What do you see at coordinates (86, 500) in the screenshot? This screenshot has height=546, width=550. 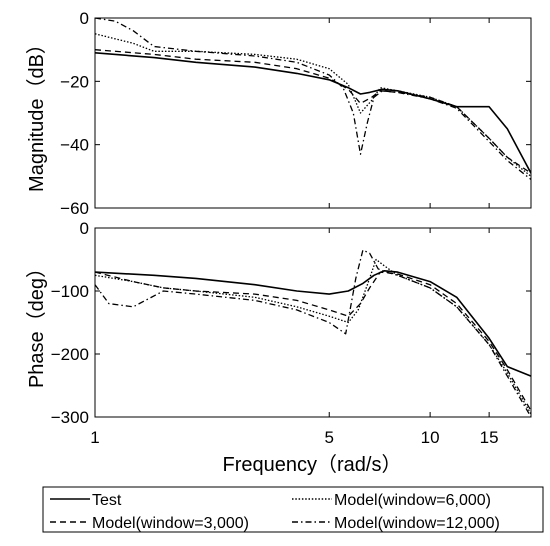 I see `legend-entry-test: Test` at bounding box center [86, 500].